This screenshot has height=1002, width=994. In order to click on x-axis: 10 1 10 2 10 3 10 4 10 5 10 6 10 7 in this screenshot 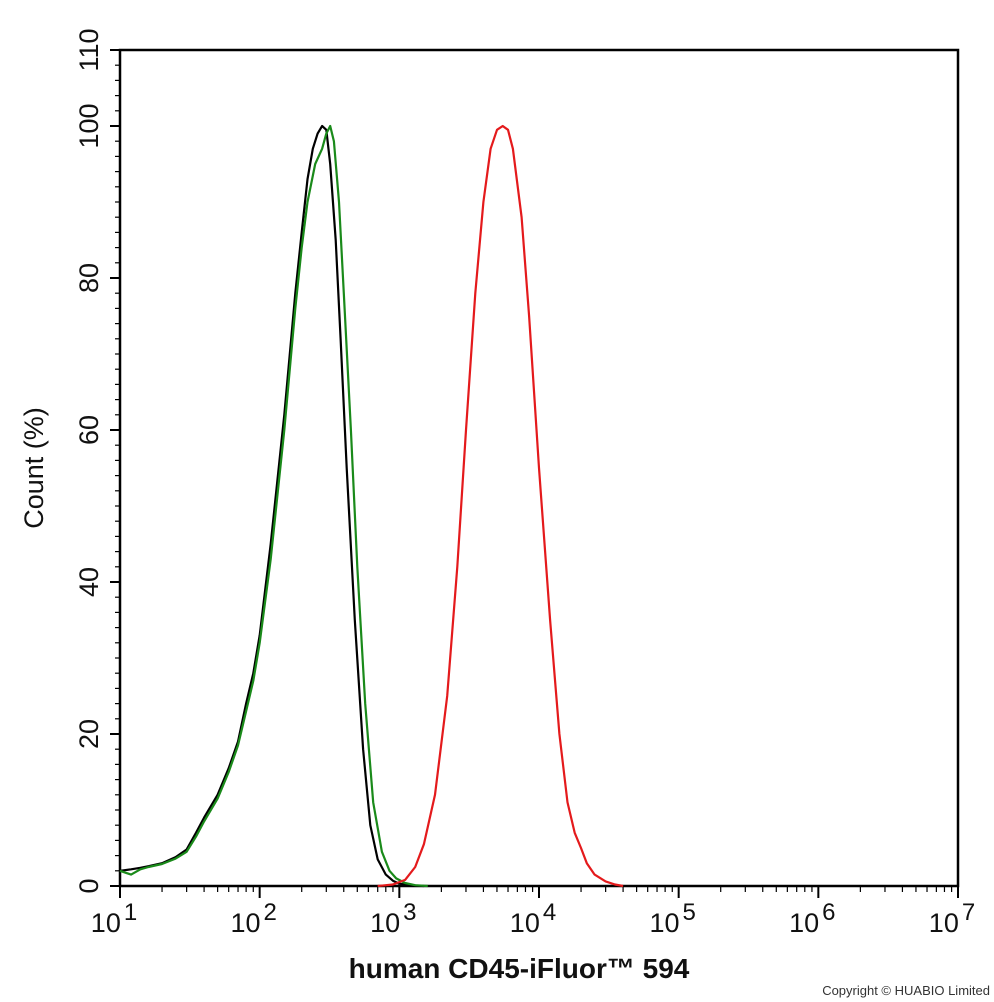, I will do `click(533, 912)`.